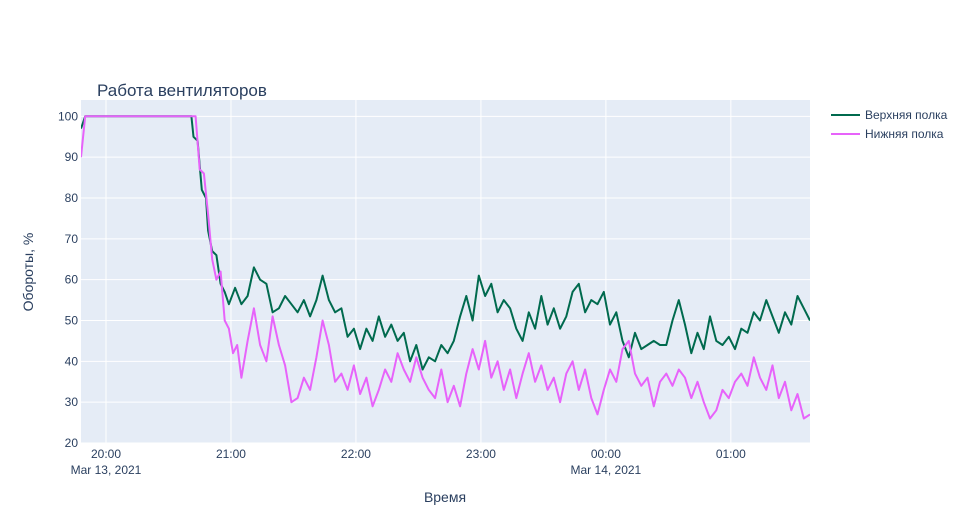 The width and height of the screenshot is (966, 525). Describe the element at coordinates (904, 134) in the screenshot. I see `legend-label-lower-shelf: Нижняя полка` at that location.